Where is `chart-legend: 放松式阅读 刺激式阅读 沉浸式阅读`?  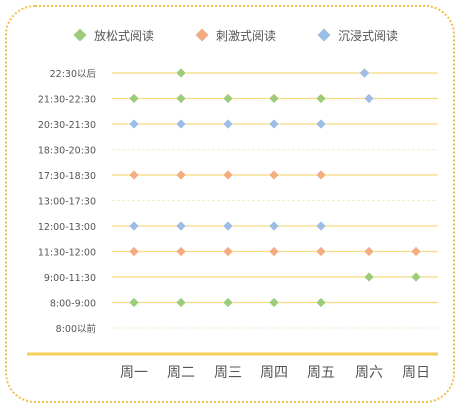
chart-legend: 放松式阅读 刺激式阅读 沉浸式阅读 is located at coordinates (235, 35).